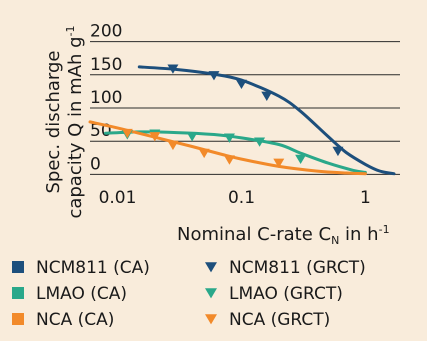 The width and height of the screenshot is (427, 341). I want to click on y-axis-title: Spec. discharge capacity Q in mAh g-1, so click(64, 121).